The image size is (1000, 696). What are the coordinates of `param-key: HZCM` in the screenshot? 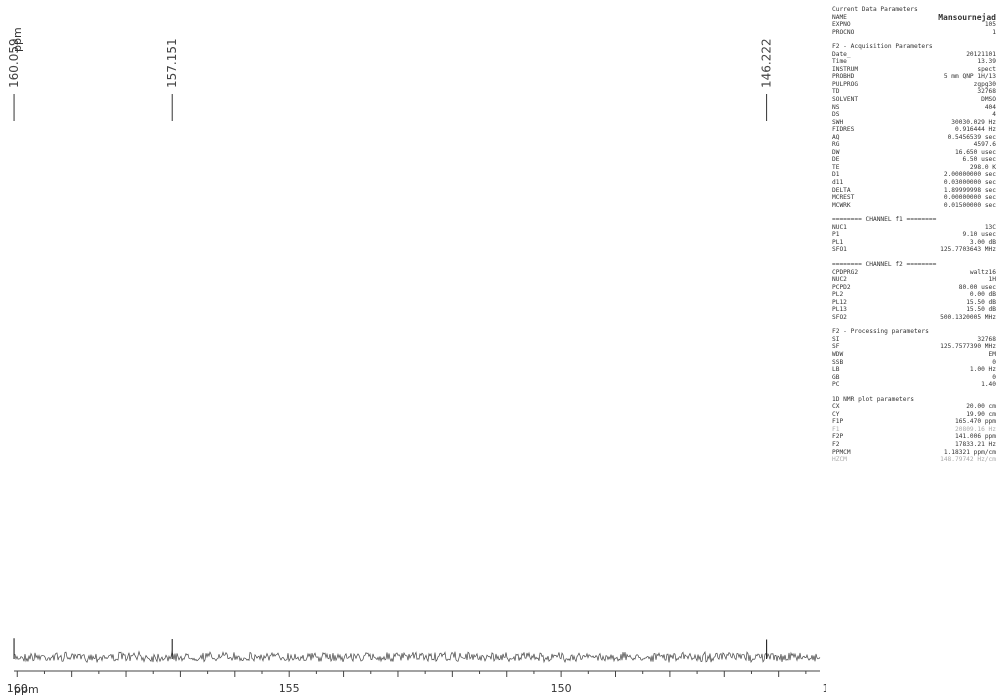 It's located at (839, 460).